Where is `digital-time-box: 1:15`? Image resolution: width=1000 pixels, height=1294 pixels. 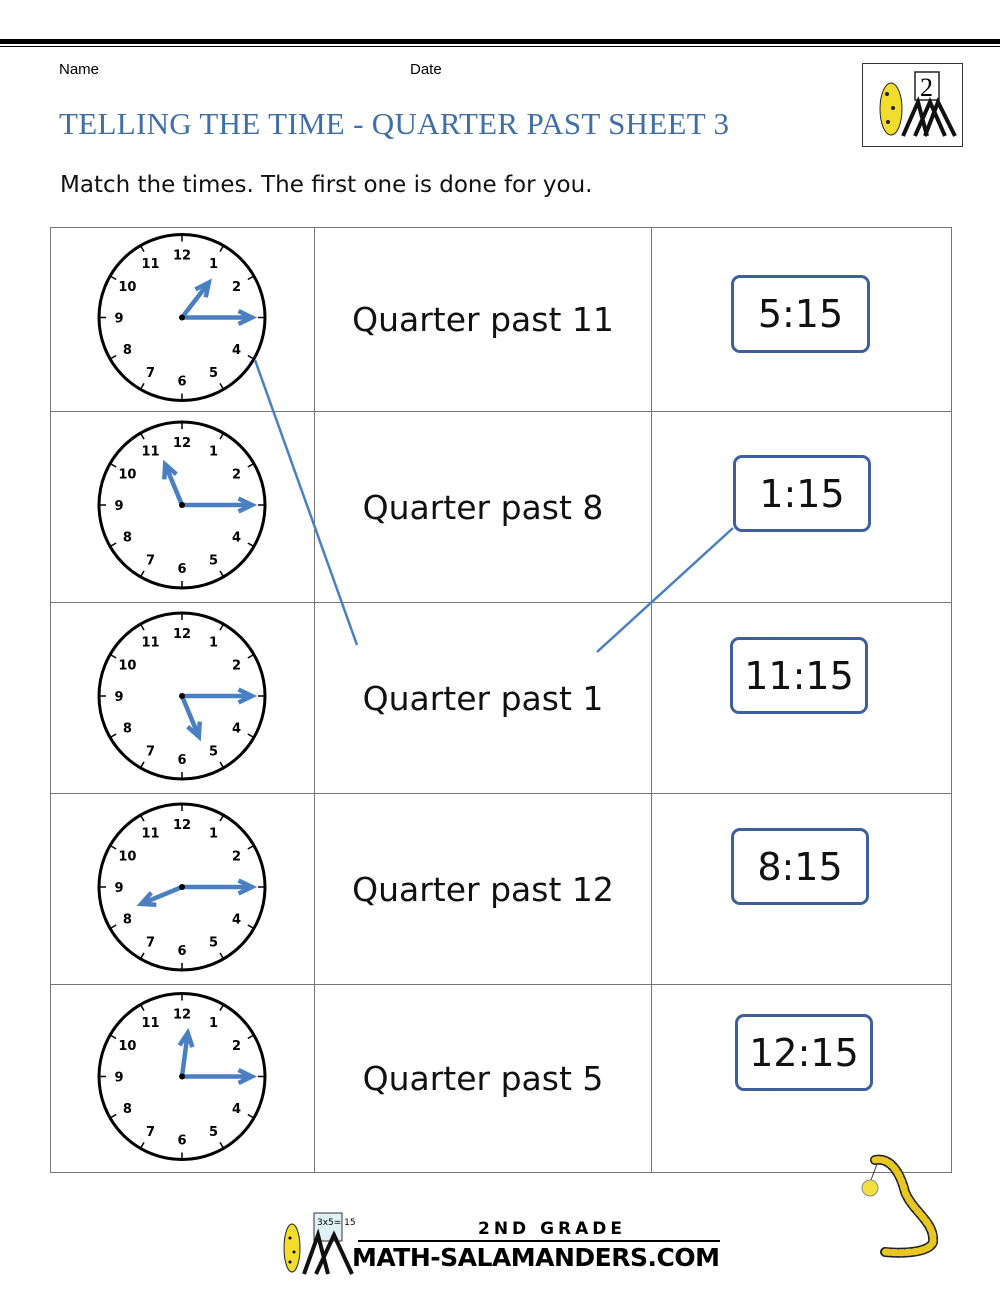 digital-time-box: 1:15 is located at coordinates (802, 493).